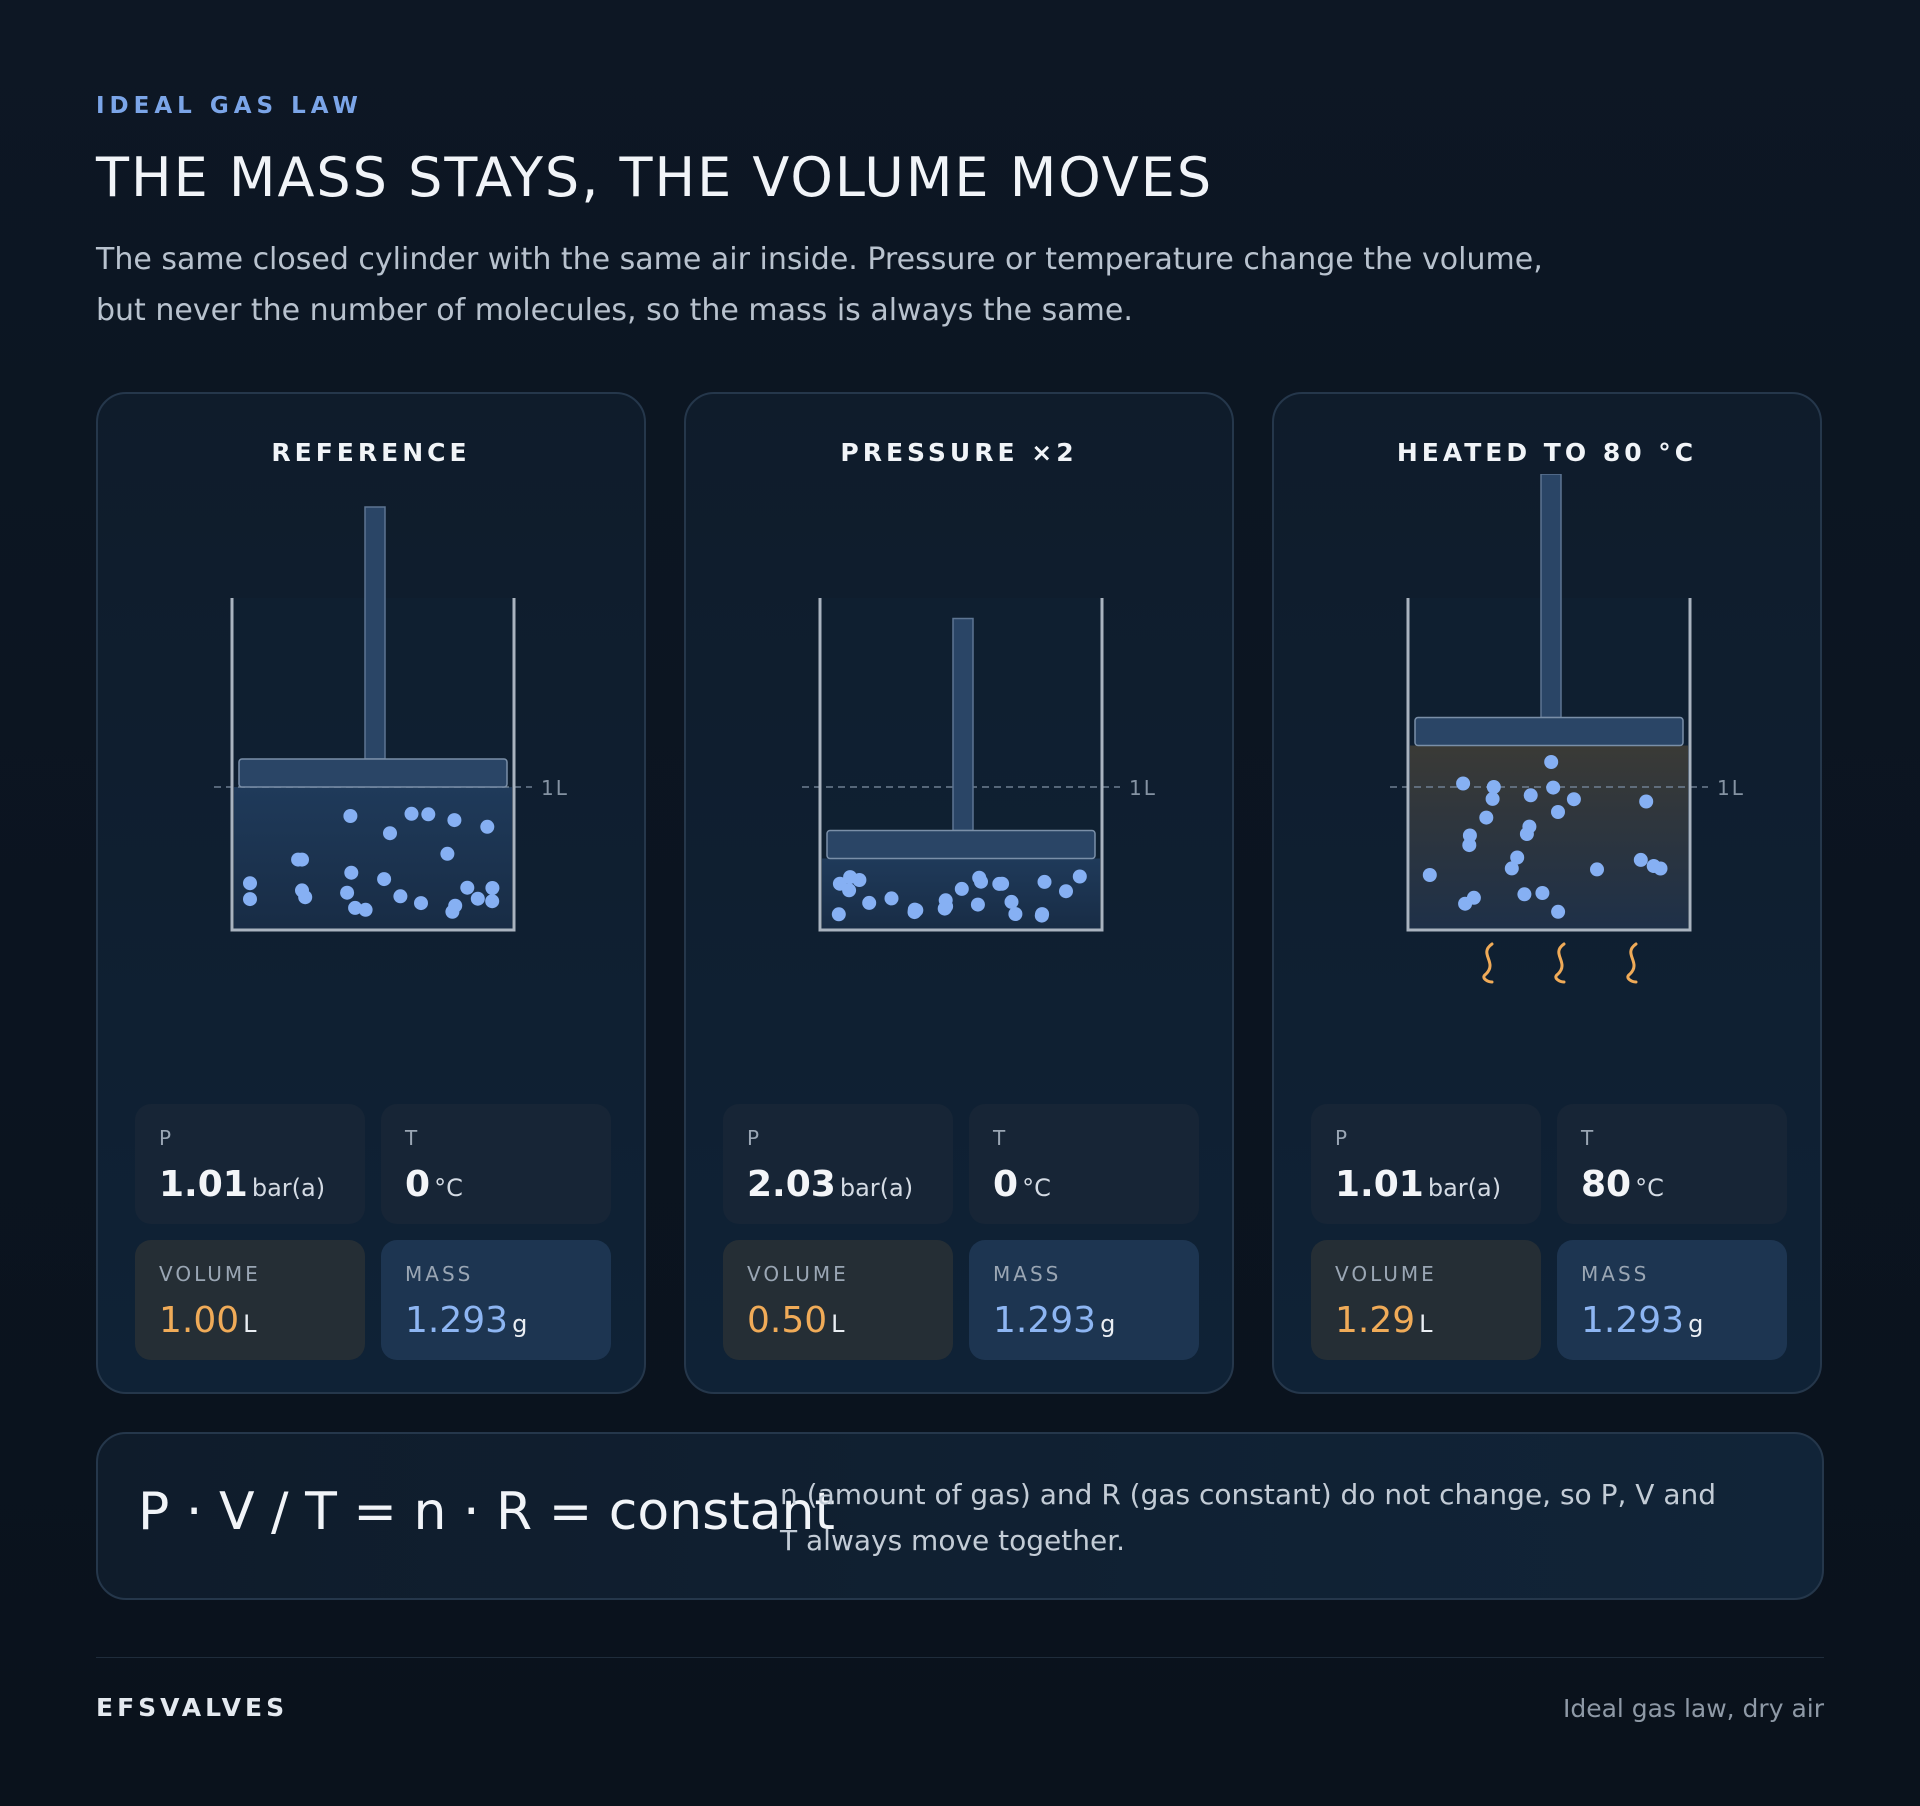 This screenshot has height=1806, width=1920. I want to click on volume-stat: VOLUME 0.50 L, so click(838, 1300).